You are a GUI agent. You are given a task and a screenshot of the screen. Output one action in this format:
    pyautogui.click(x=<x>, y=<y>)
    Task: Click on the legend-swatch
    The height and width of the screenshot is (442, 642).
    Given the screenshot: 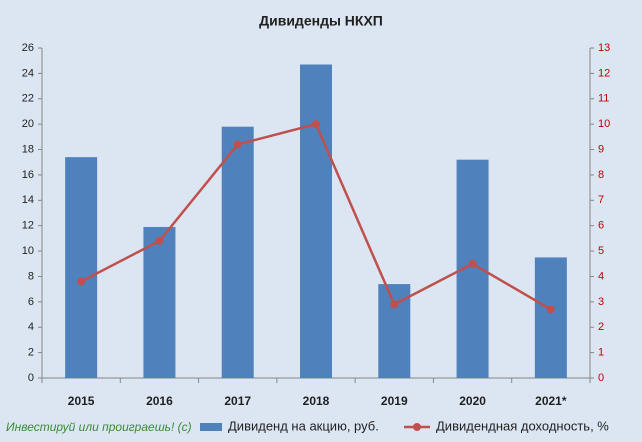 What is the action you would take?
    pyautogui.click(x=211, y=427)
    